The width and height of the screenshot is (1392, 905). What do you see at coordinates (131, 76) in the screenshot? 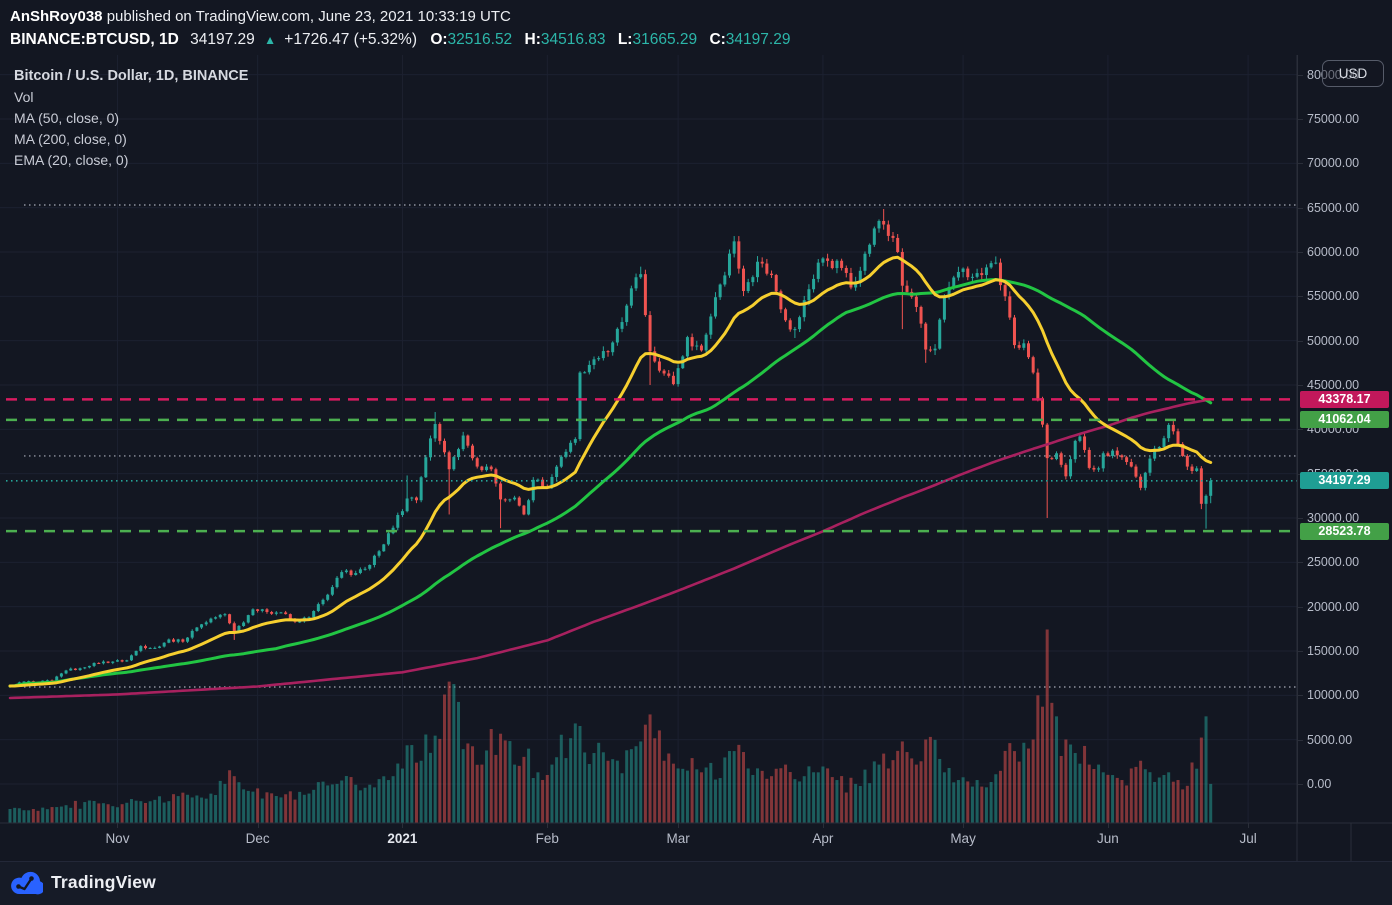
I see `legend-symbol-title: Bitcoin / U.S. Dollar, 1D, BINANCE` at bounding box center [131, 76].